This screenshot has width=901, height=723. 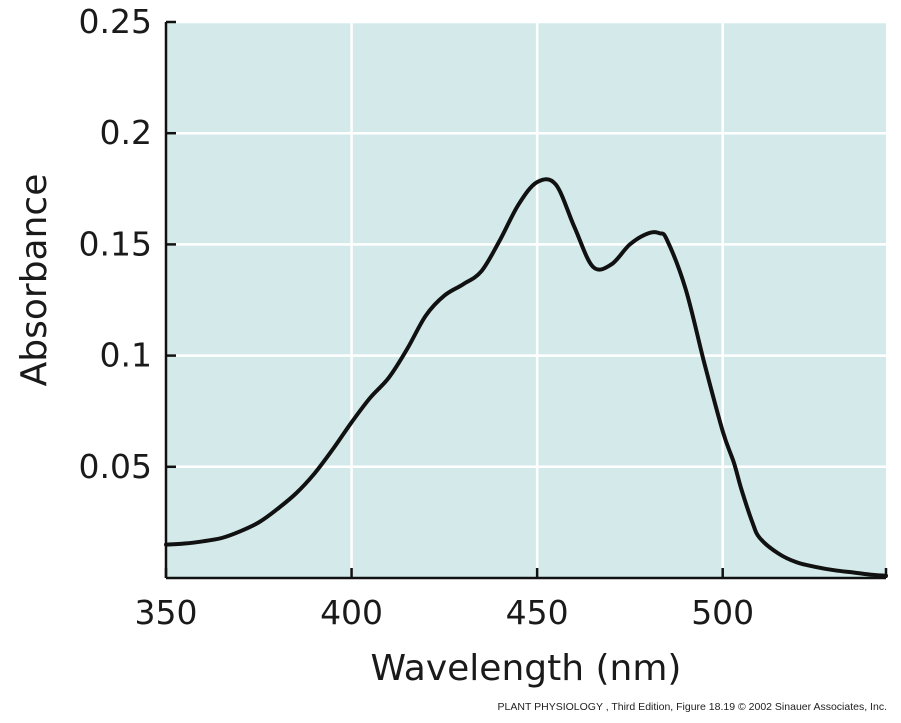 I want to click on y-axis-ticks: 0.05 0.1 0.15 0.2 0.25, so click(x=127, y=244).